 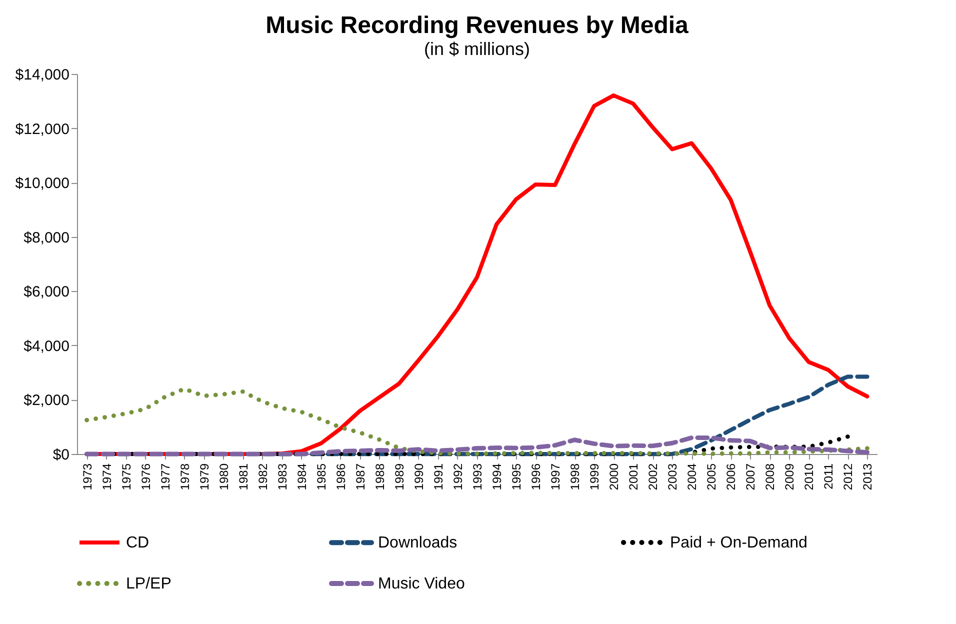 I want to click on x-tick-label: 2012, so click(x=848, y=476).